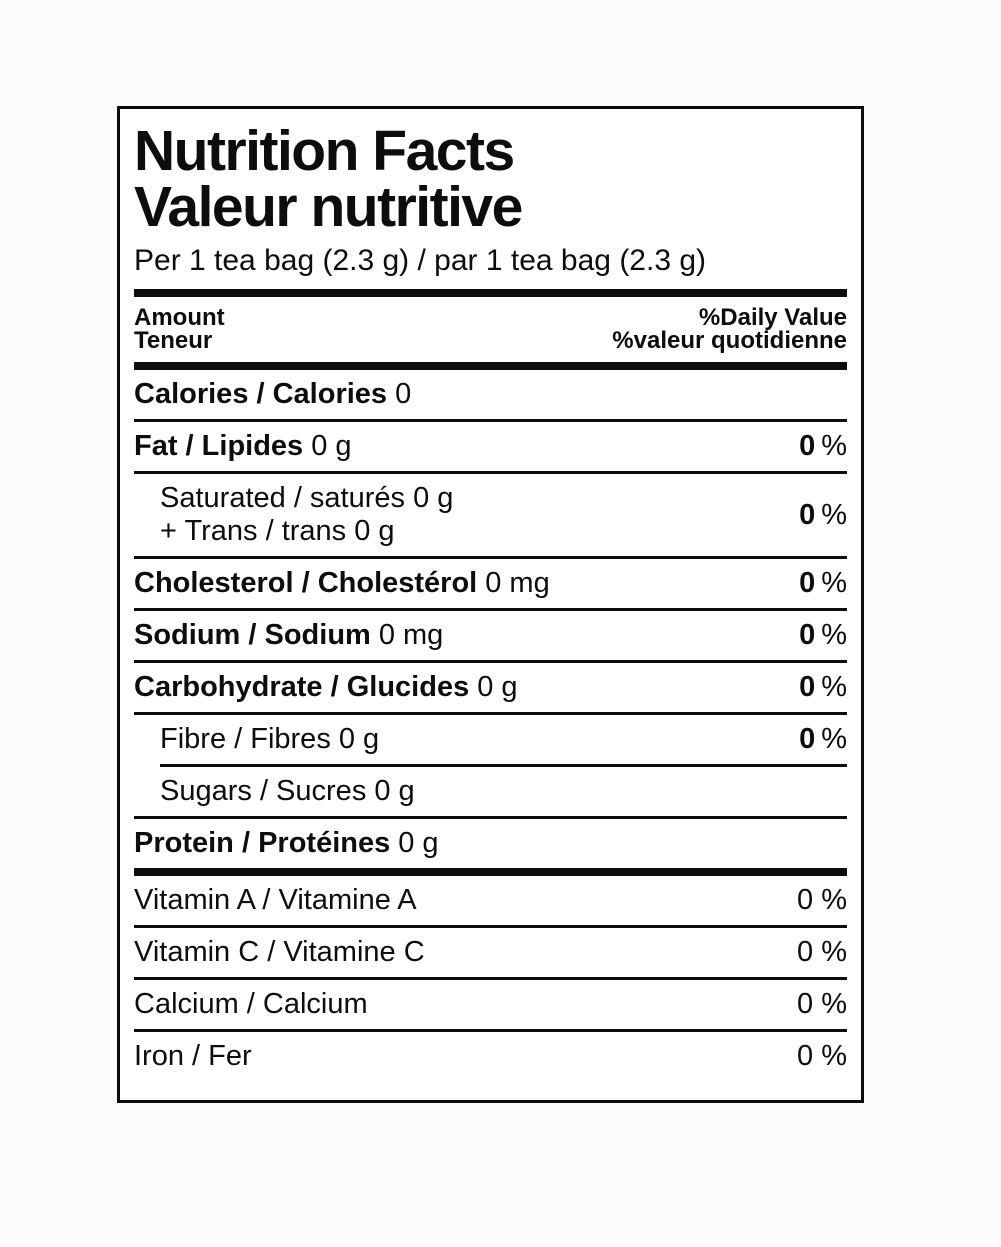 The width and height of the screenshot is (1001, 1247). I want to click on saturated-line: Saturated / saturés 0 g, so click(307, 498).